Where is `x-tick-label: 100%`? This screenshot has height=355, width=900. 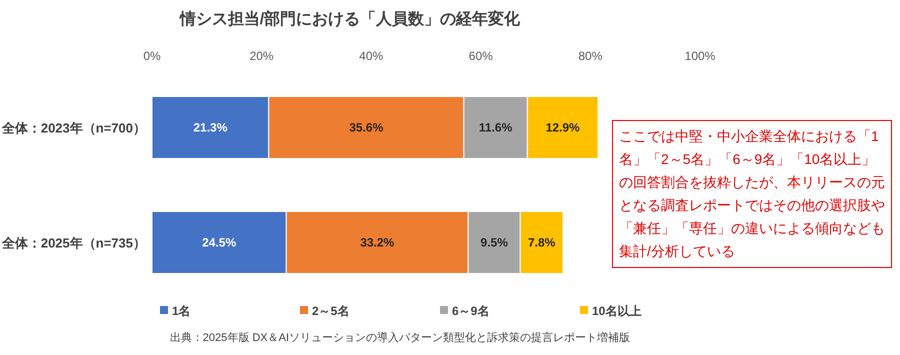 x-tick-label: 100% is located at coordinates (700, 56).